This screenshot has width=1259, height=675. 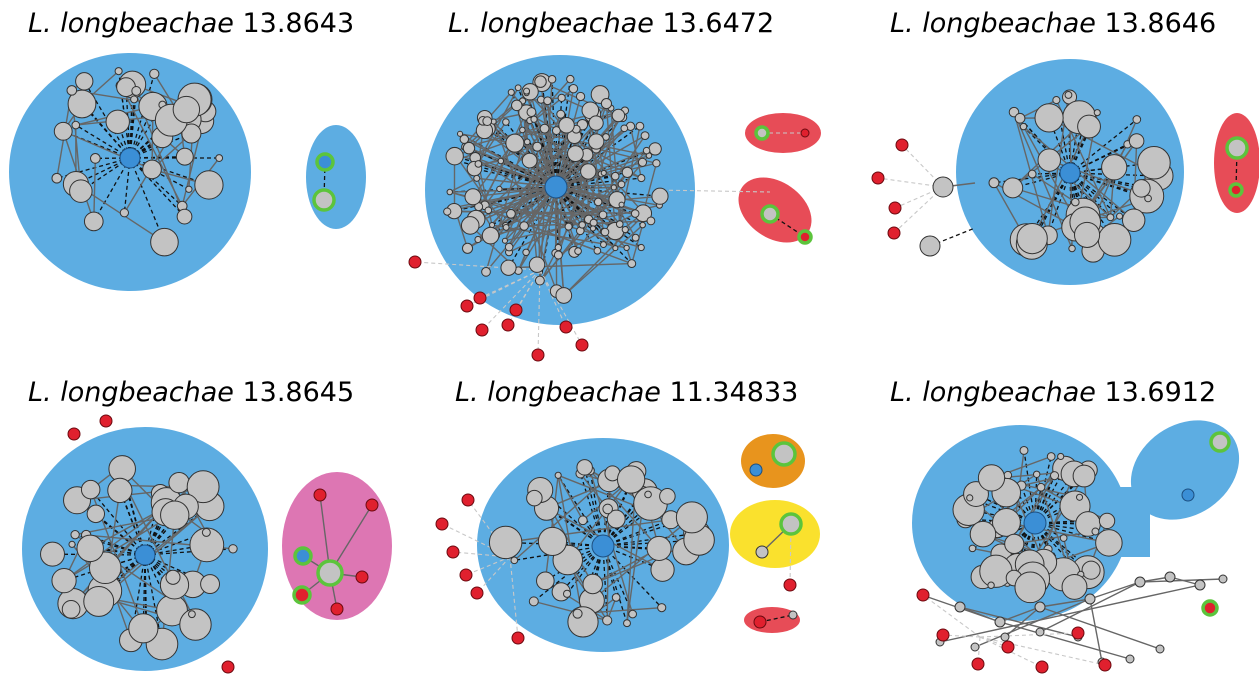 What do you see at coordinates (1073, 552) in the screenshot?
I see `nodes` at bounding box center [1073, 552].